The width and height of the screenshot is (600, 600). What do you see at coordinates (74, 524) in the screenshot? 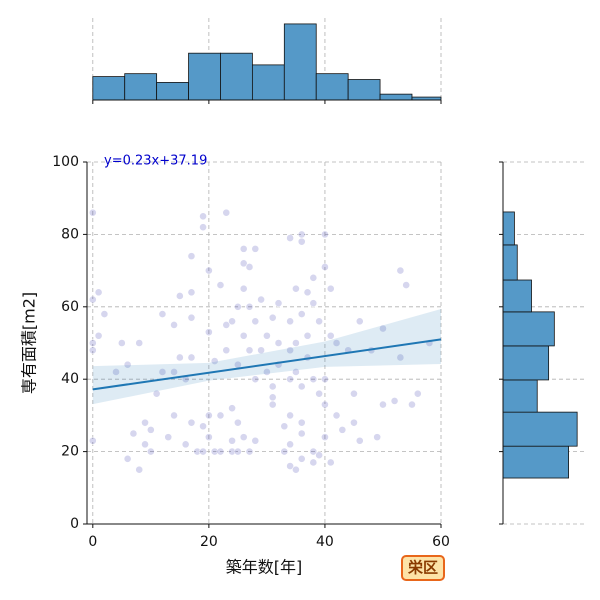
I see `y-tick-label: 0` at bounding box center [74, 524].